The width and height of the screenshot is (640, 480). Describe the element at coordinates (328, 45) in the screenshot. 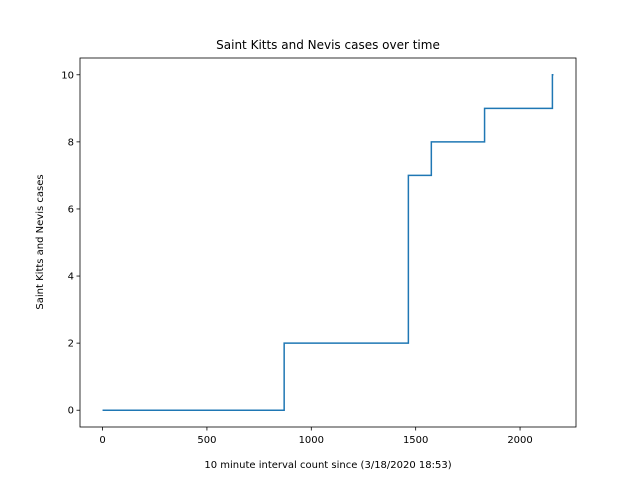

I see `chart-title: Saint Kitts and Nevis cases over time` at that location.